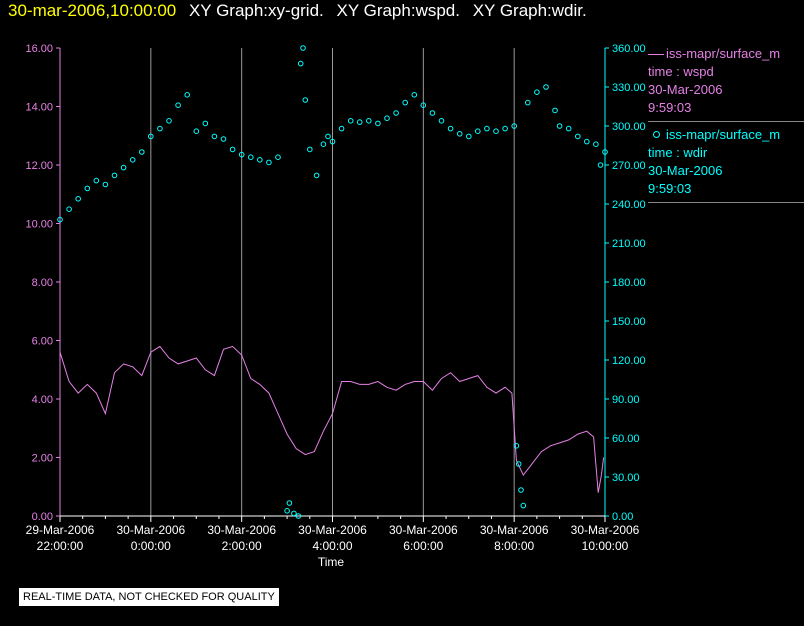  What do you see at coordinates (629, 166) in the screenshot?
I see `y-right-tick-label: 270.00` at bounding box center [629, 166].